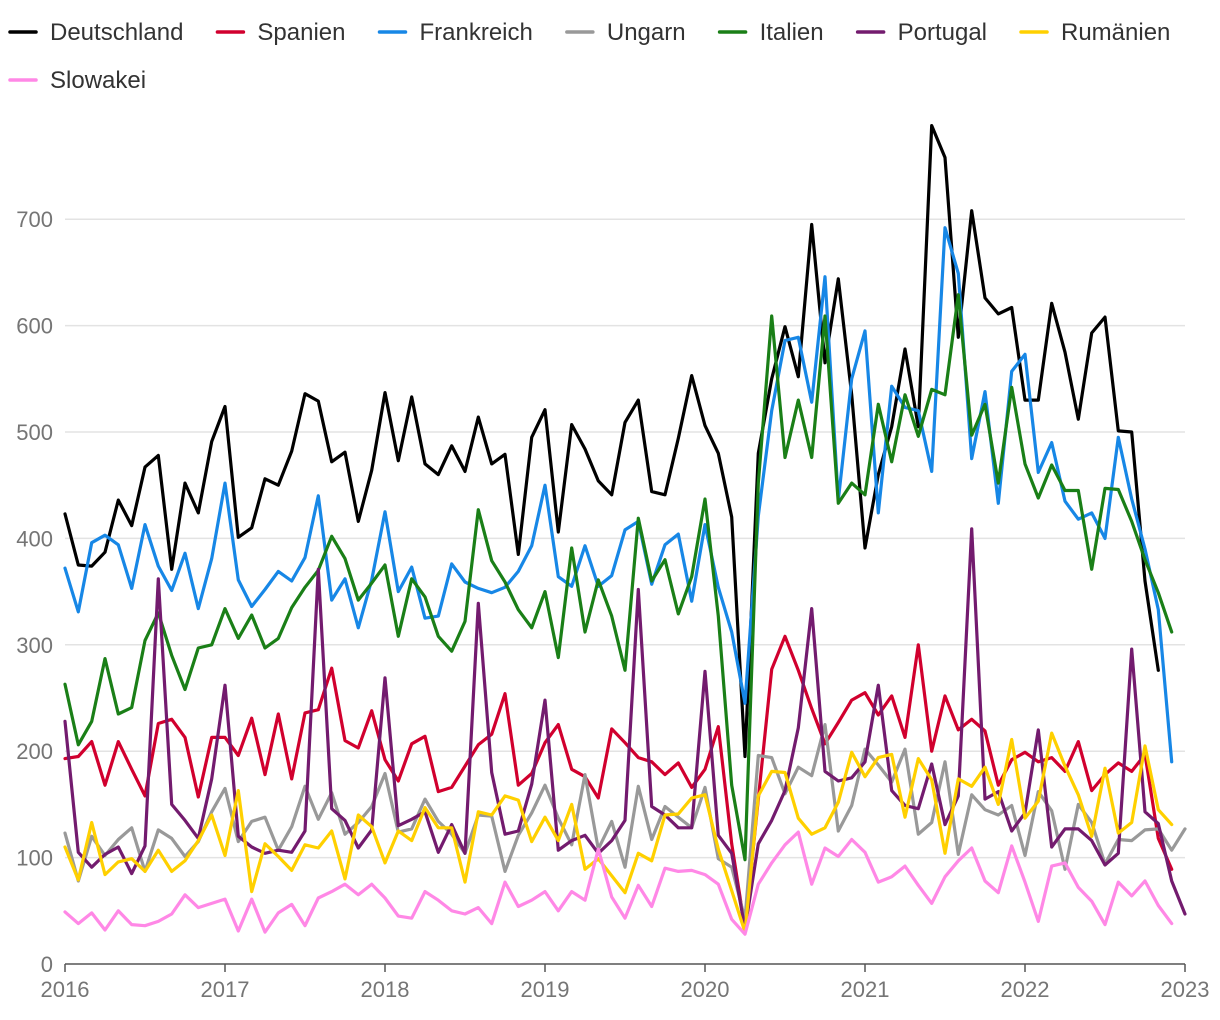 The width and height of the screenshot is (1220, 1020). I want to click on y-tick-label: 0, so click(47, 964).